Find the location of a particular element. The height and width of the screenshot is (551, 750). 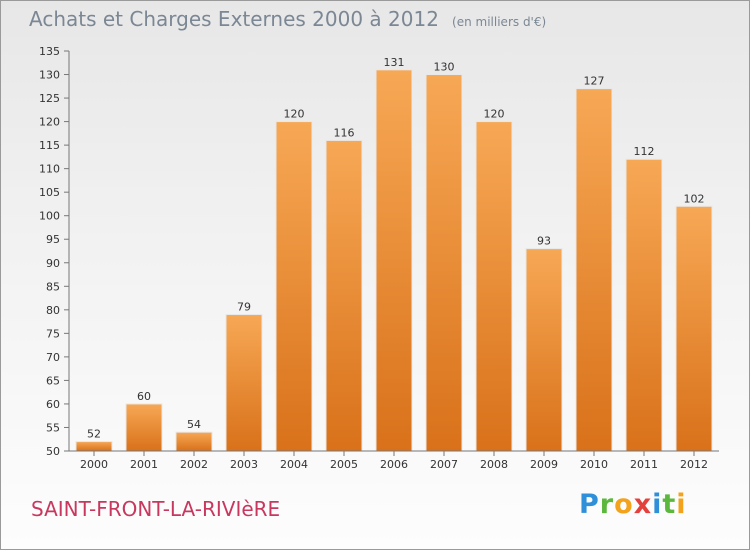

data-label: 54 is located at coordinates (194, 424).